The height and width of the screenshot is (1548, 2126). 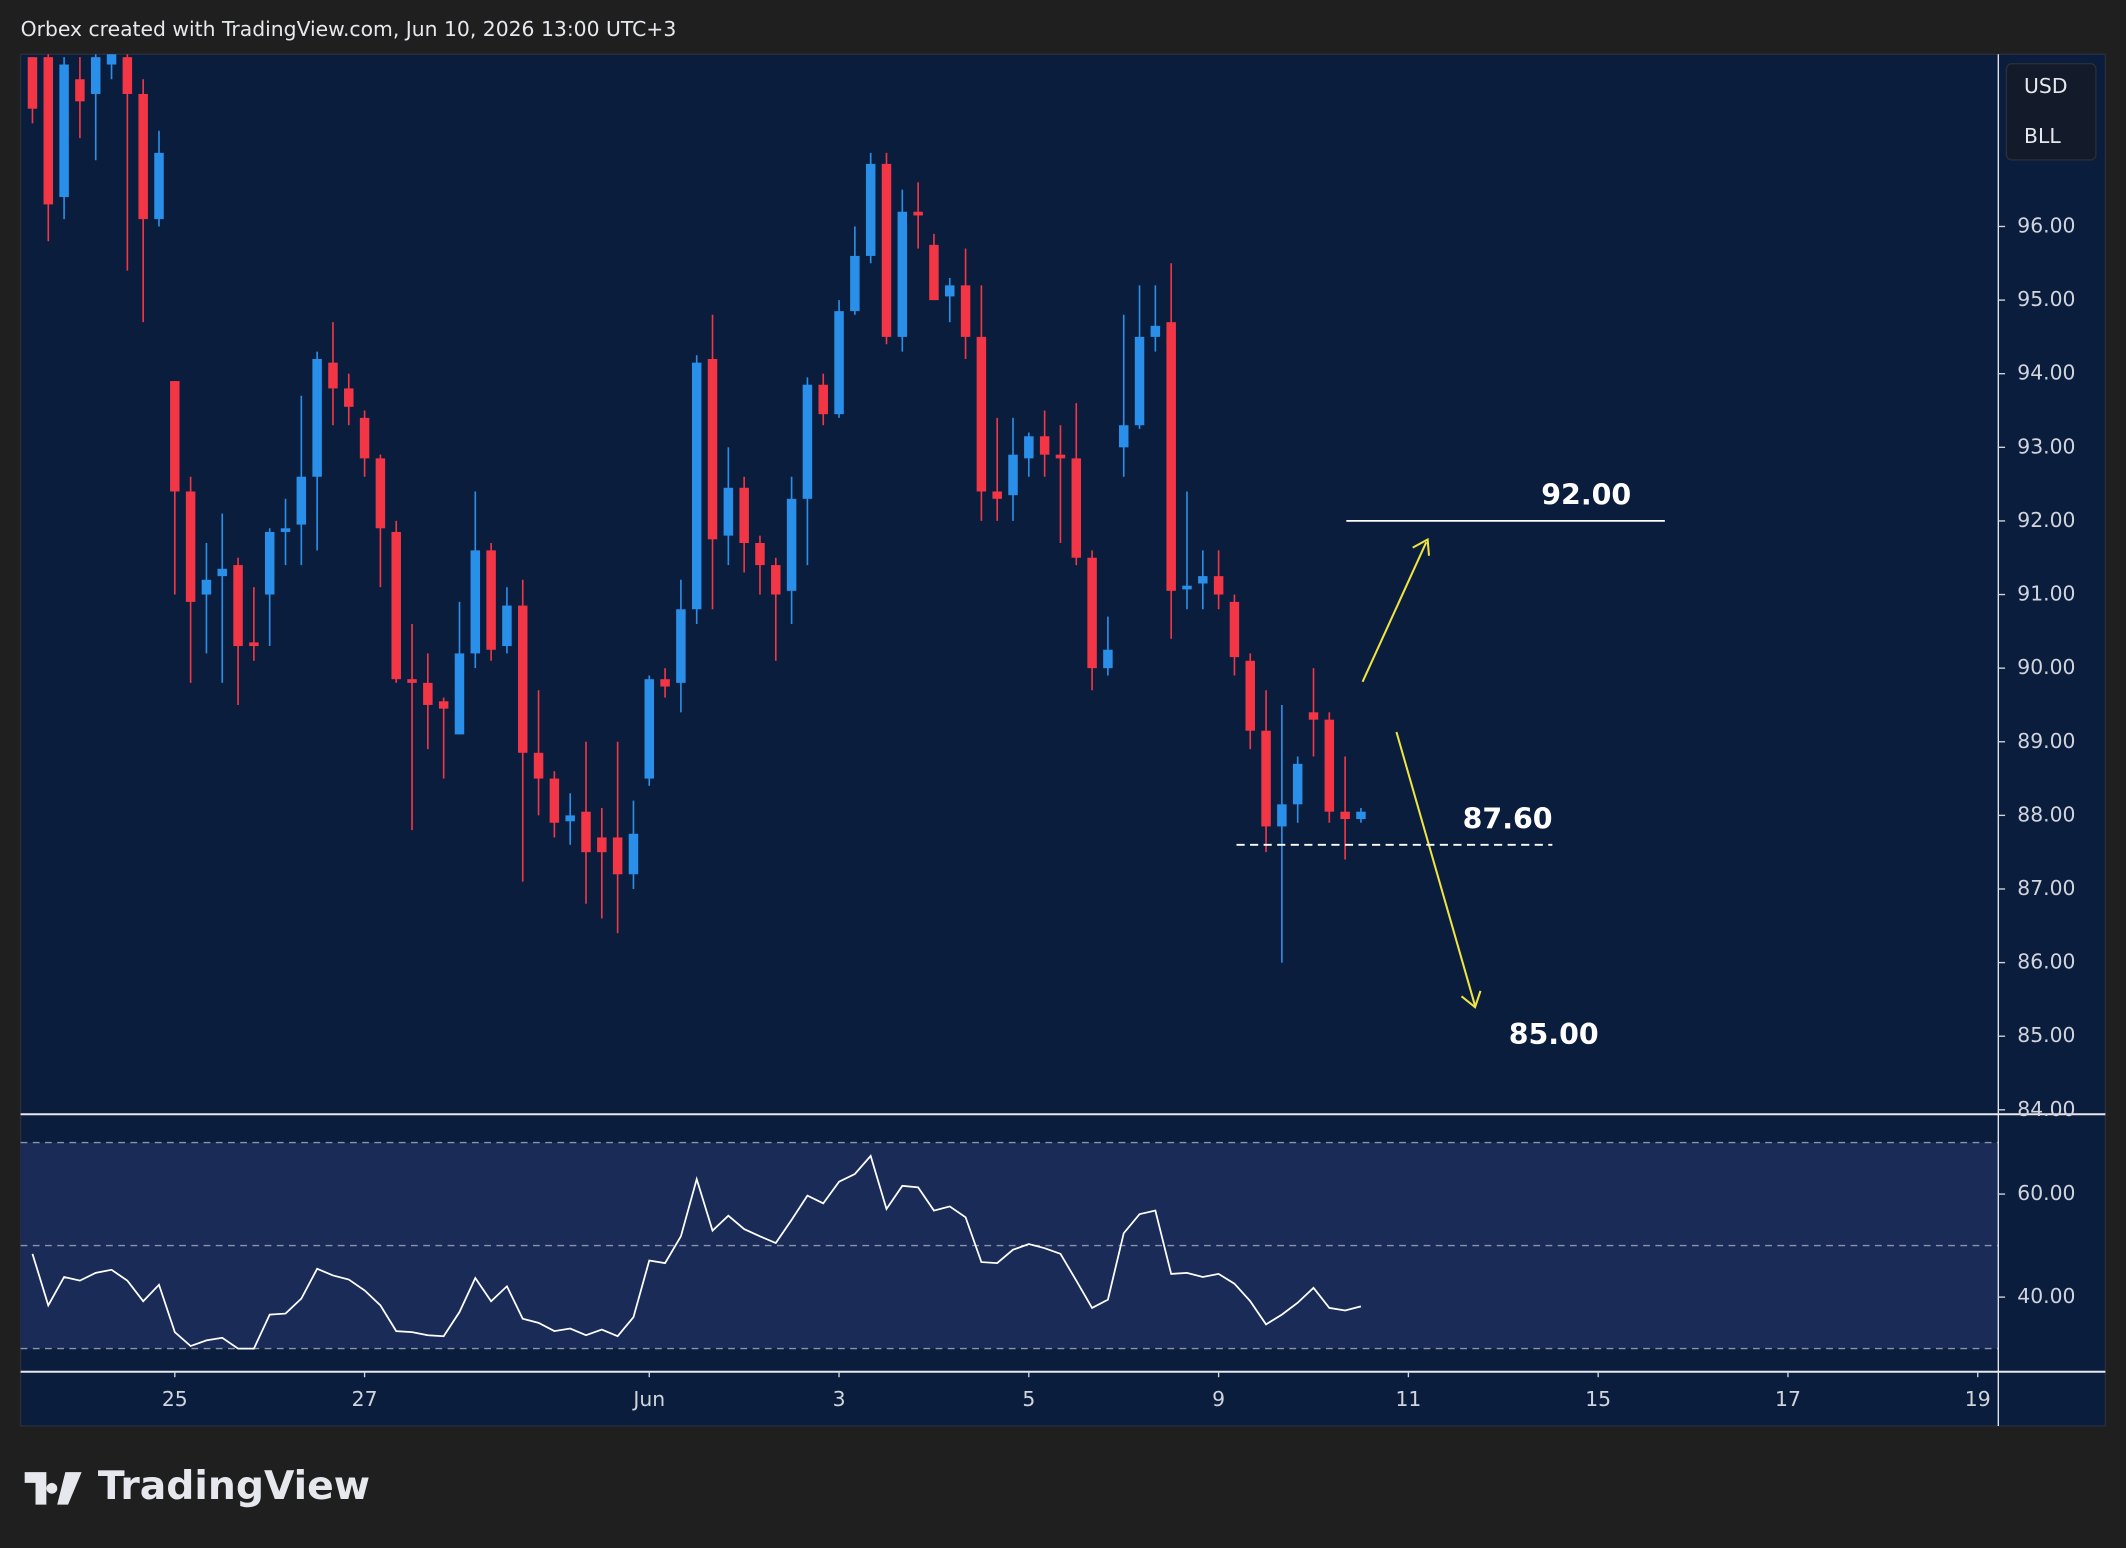 I want to click on y-tick-label: 89.00, so click(x=2046, y=741).